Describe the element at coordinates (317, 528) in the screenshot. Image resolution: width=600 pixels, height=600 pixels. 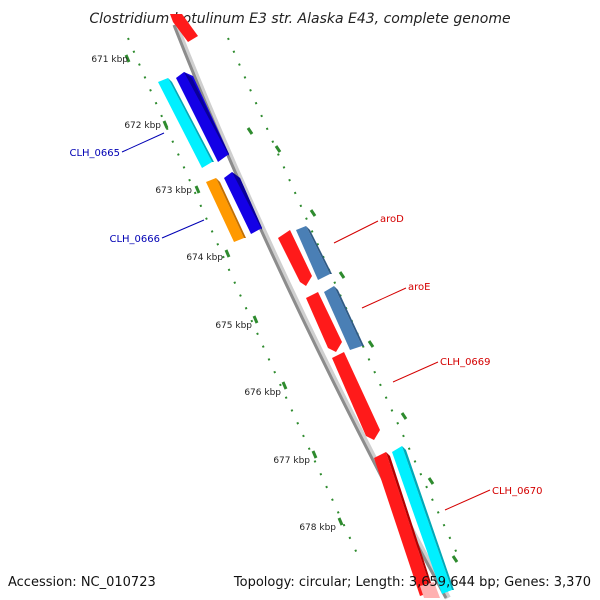
I see `scale-label: 678 kbp` at that location.